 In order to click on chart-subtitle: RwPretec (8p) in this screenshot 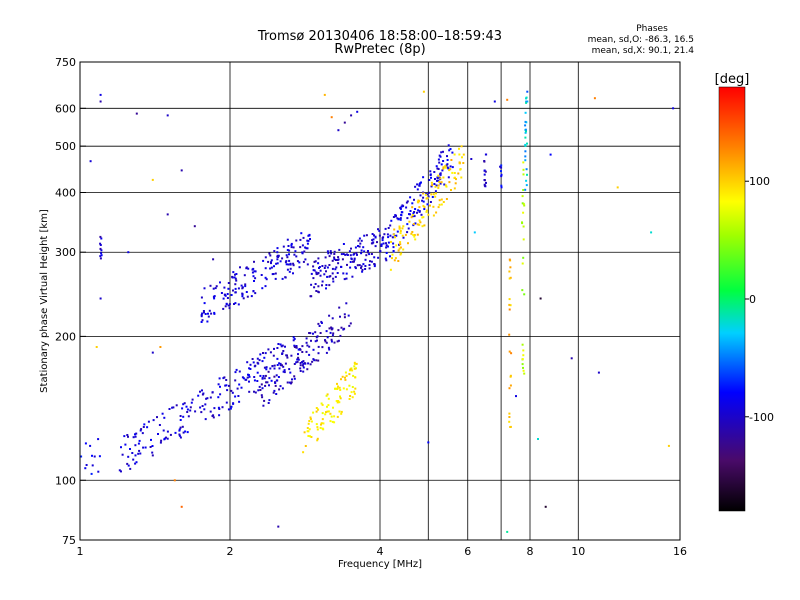, I will do `click(379, 49)`.